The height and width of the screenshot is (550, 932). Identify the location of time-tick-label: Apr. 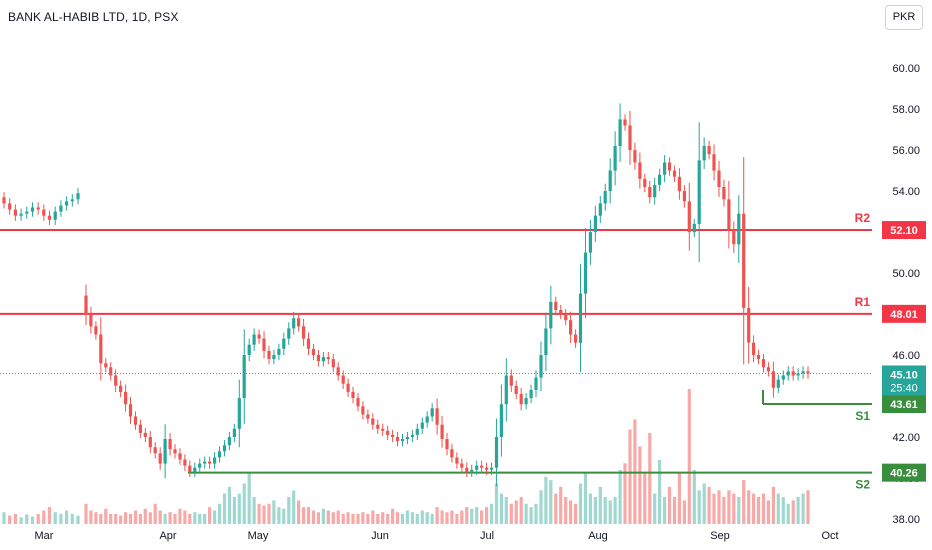
(167, 536).